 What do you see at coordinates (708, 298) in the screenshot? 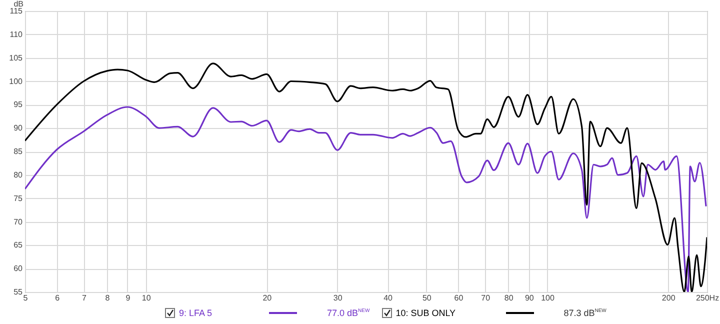
I see `x-tick-label: 250Hz` at bounding box center [708, 298].